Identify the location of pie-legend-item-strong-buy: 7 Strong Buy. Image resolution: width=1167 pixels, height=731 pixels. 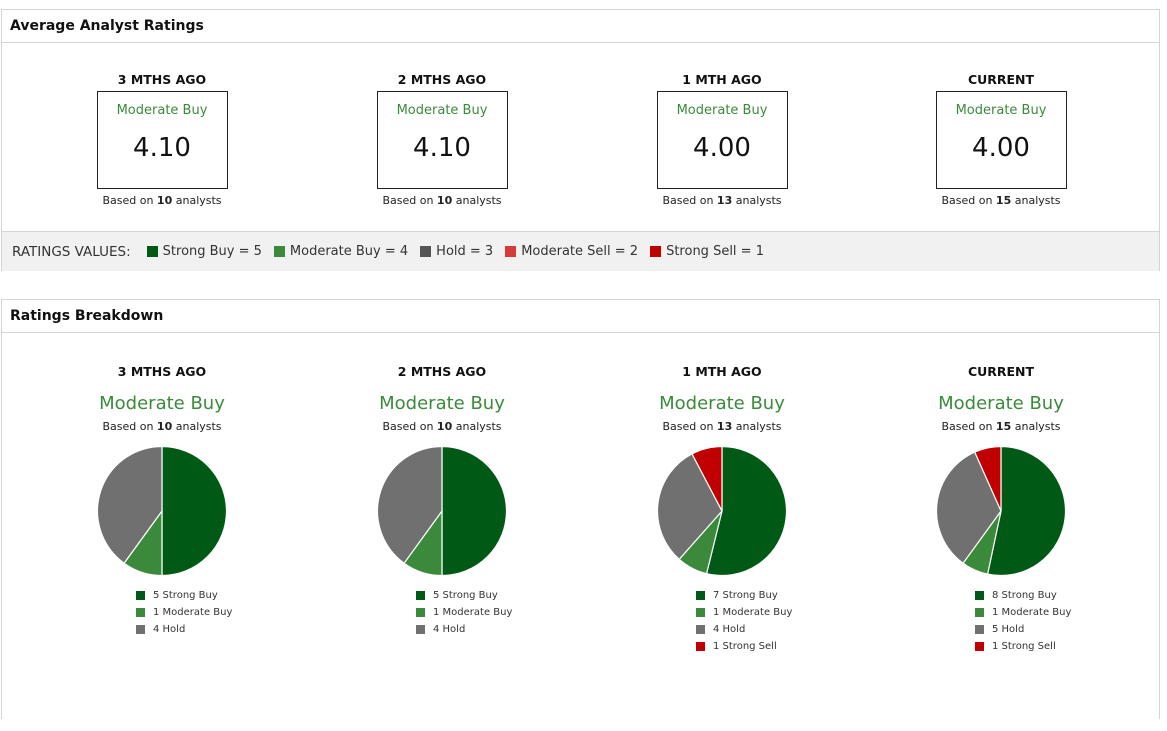
(761, 595).